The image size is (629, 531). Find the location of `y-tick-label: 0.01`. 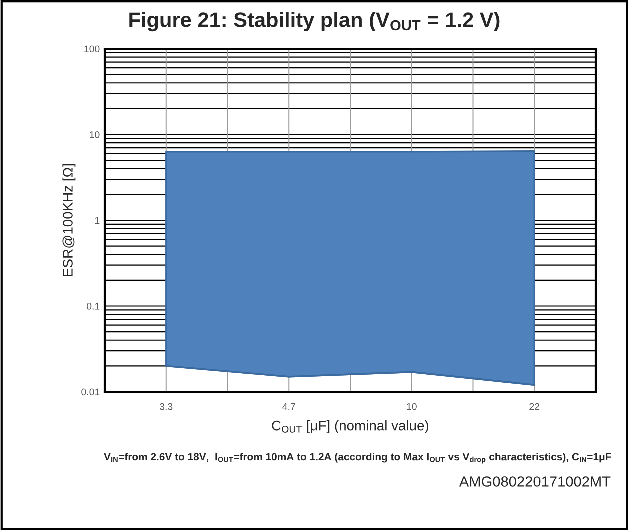

y-tick-label: 0.01 is located at coordinates (91, 392).